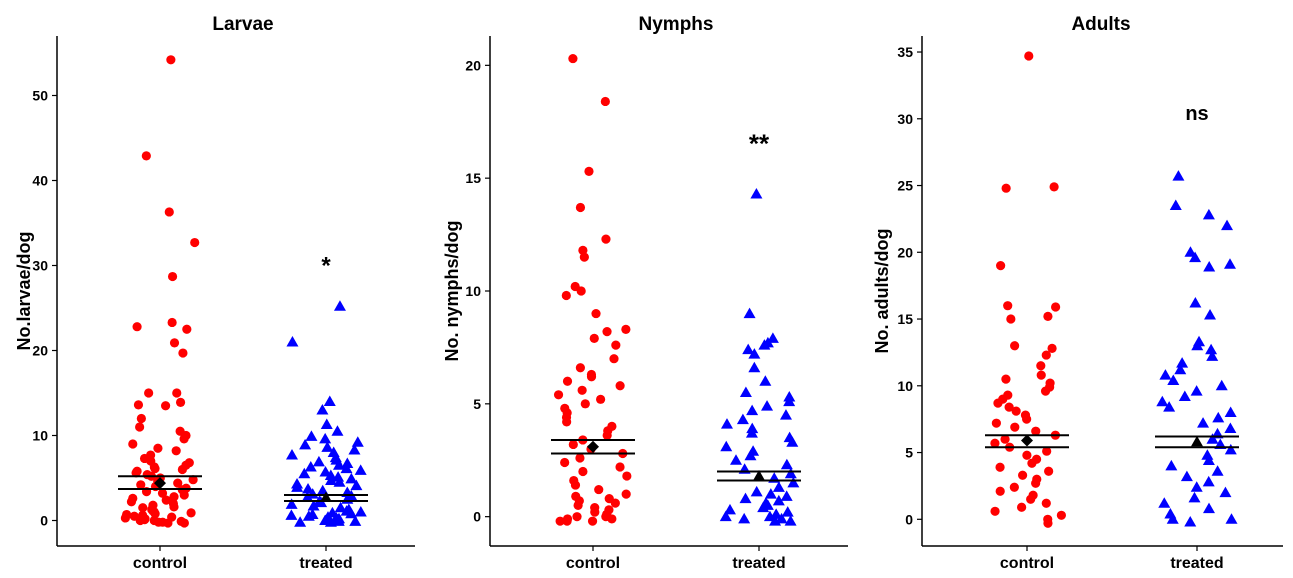 The height and width of the screenshot is (578, 1293). Describe the element at coordinates (473, 178) in the screenshot. I see `y-tick-label: 15` at that location.